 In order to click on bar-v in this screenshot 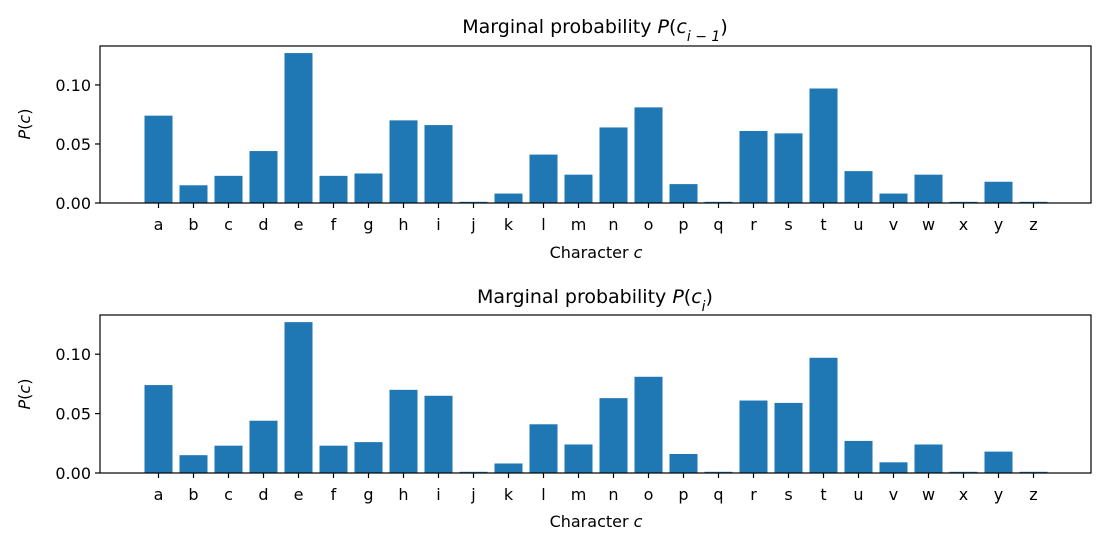, I will do `click(893, 198)`.